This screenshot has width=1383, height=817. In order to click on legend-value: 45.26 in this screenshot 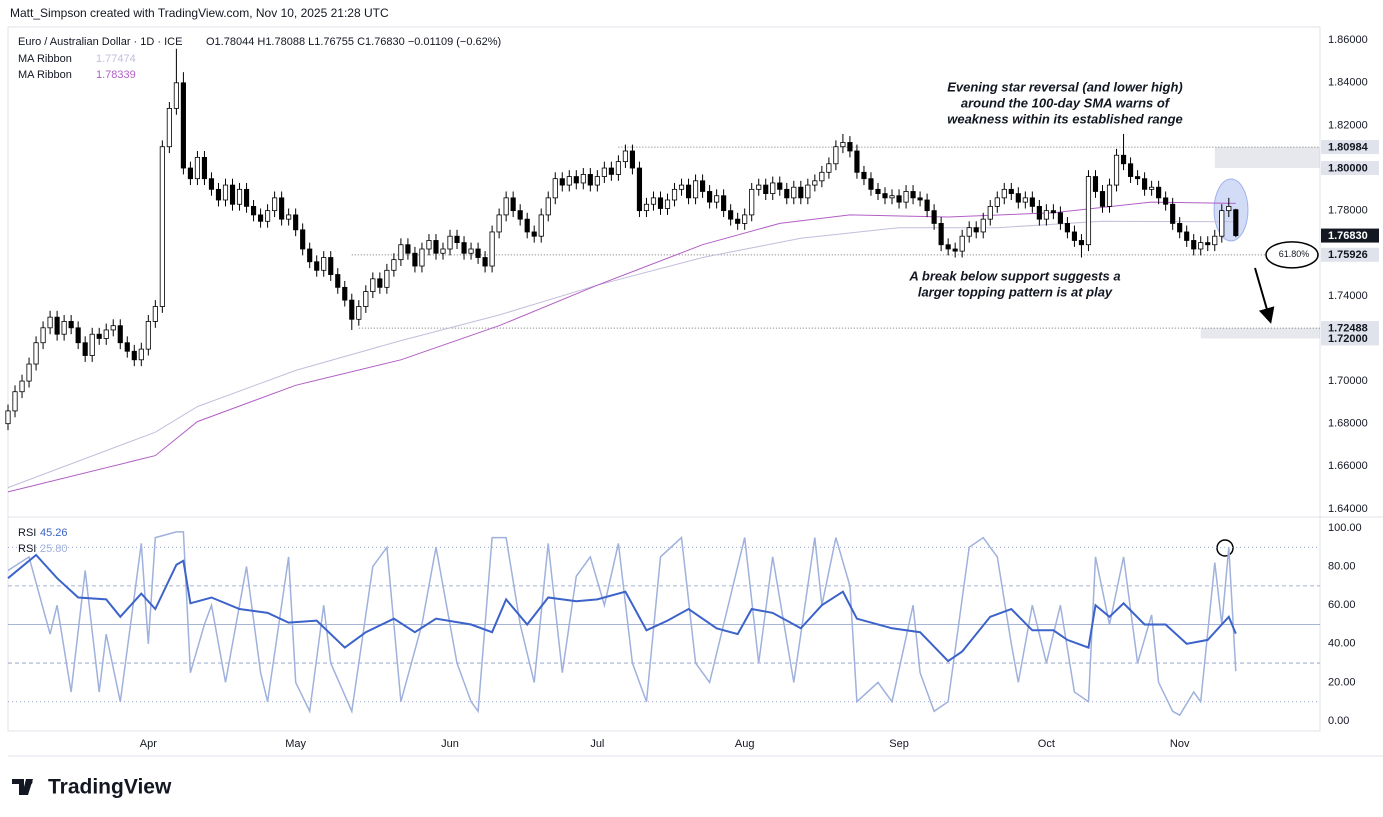, I will do `click(54, 533)`.